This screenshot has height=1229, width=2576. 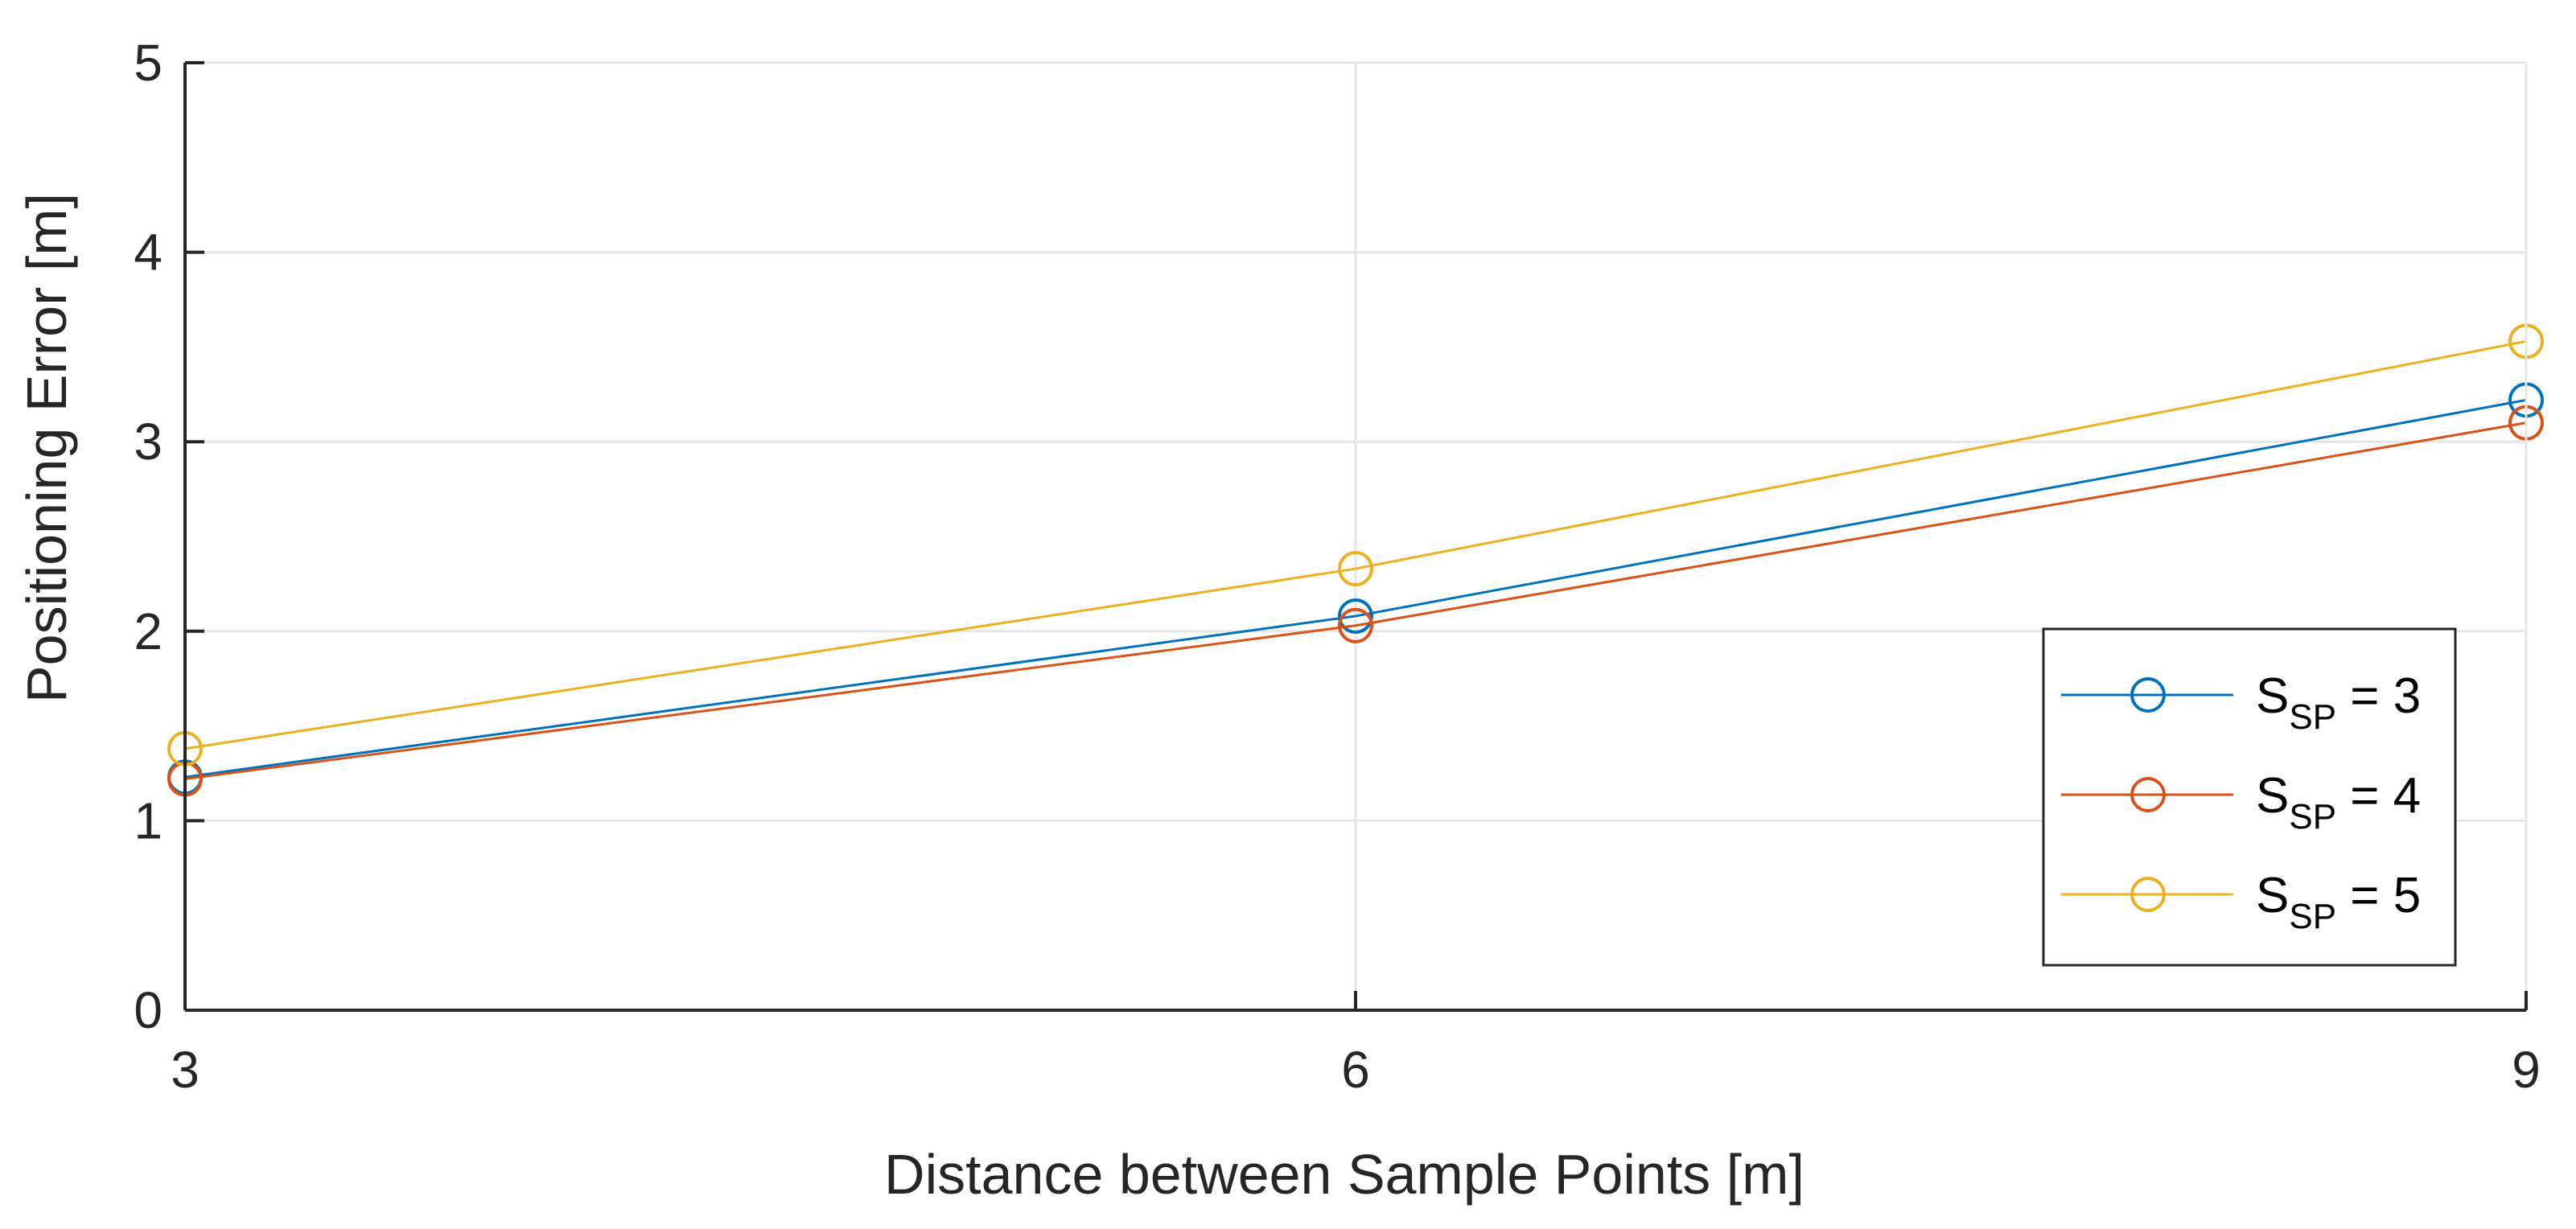 I want to click on legend-label-value: = 5, so click(x=2378, y=895).